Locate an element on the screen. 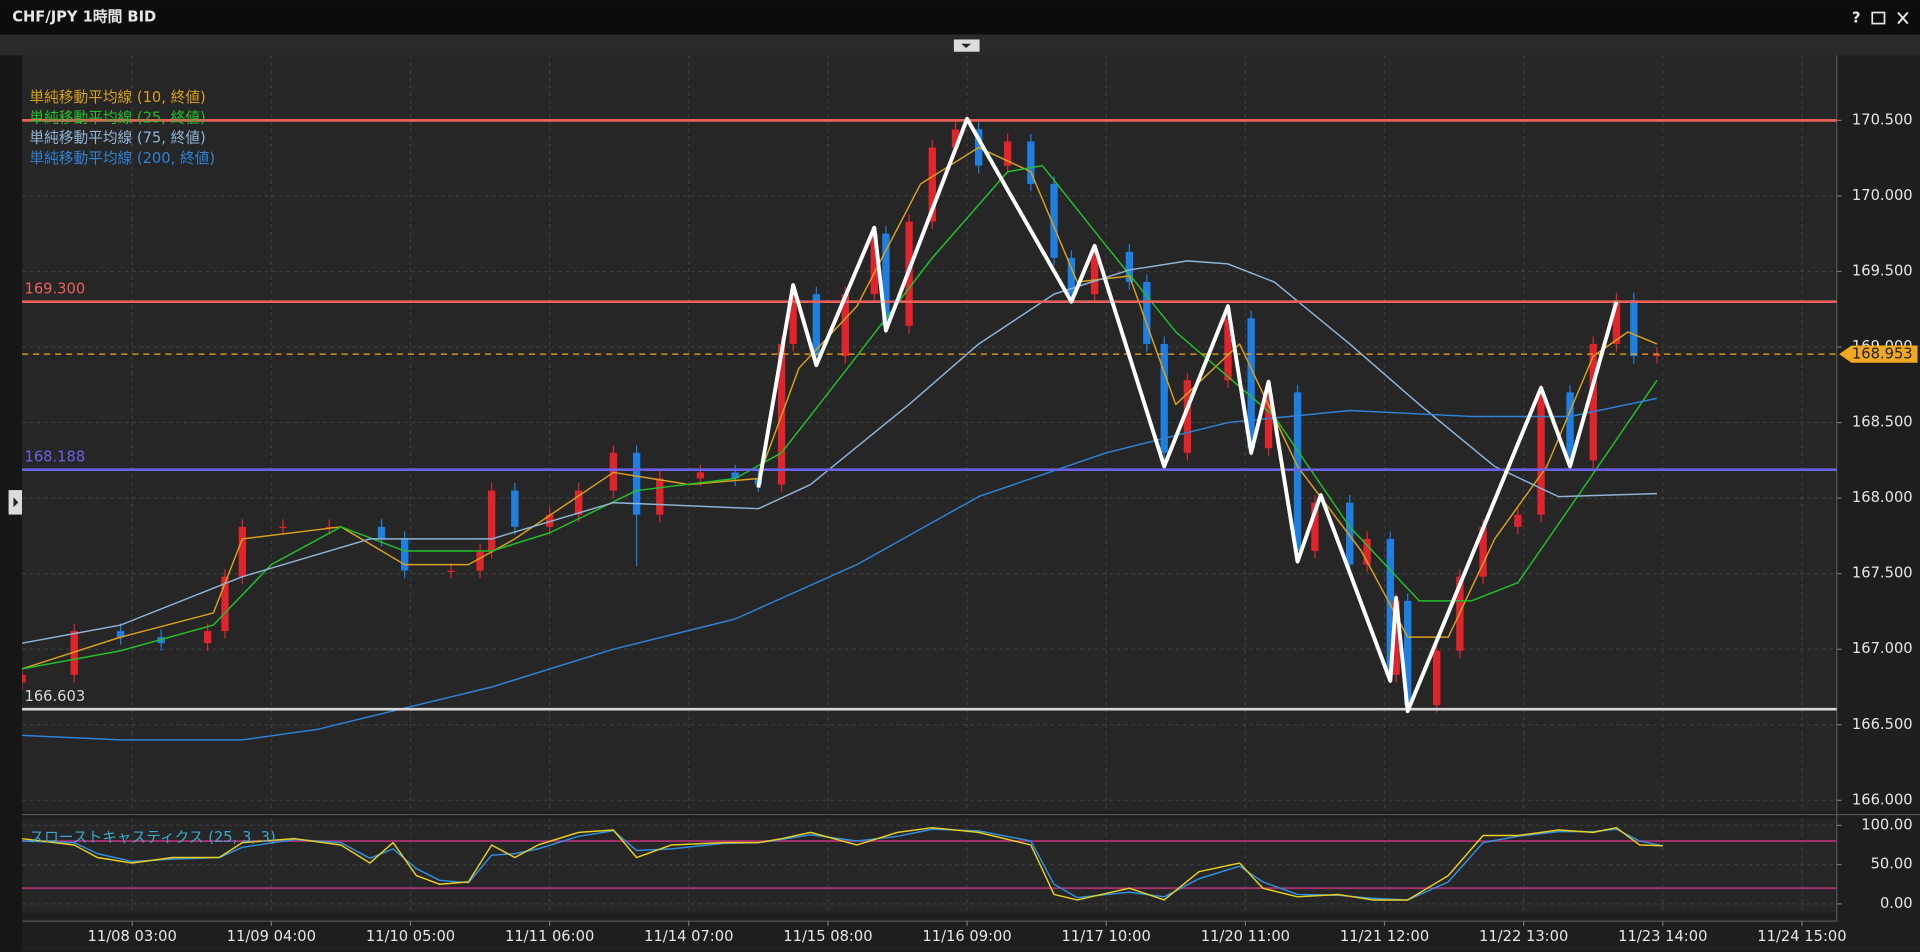 The width and height of the screenshot is (1920, 952). y-tick-label: 170.500 is located at coordinates (1882, 119).